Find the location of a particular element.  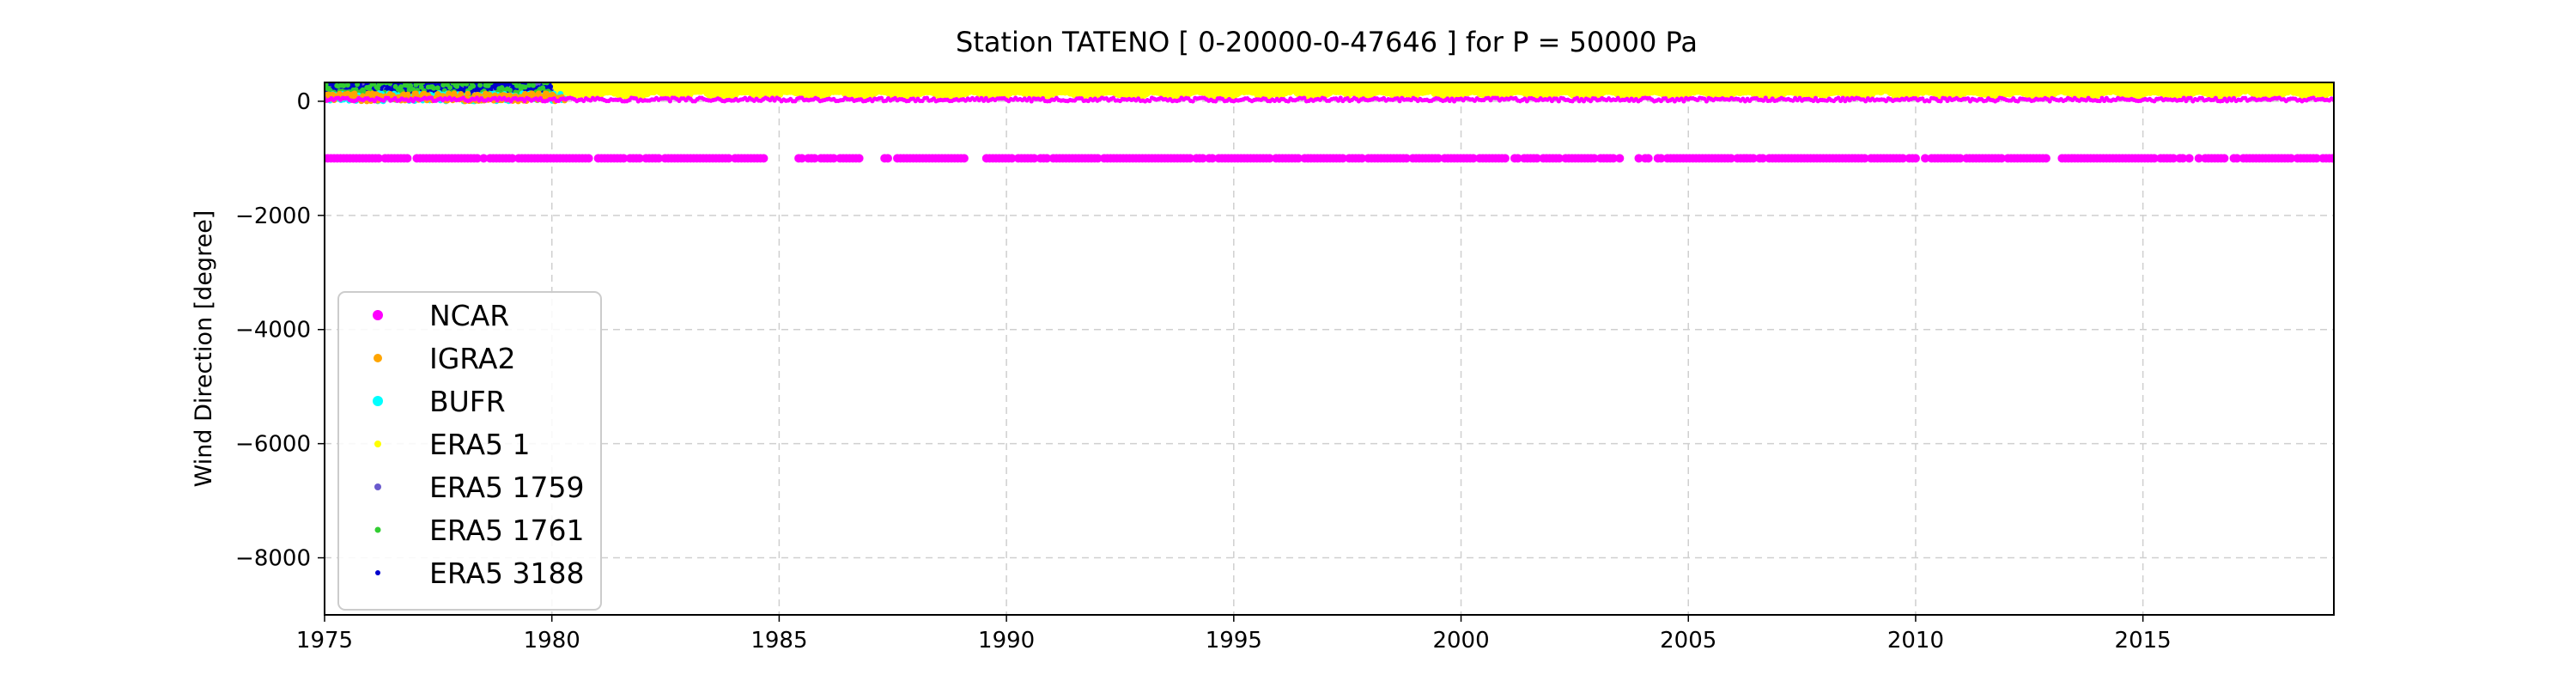

data-points is located at coordinates (1330, 122).